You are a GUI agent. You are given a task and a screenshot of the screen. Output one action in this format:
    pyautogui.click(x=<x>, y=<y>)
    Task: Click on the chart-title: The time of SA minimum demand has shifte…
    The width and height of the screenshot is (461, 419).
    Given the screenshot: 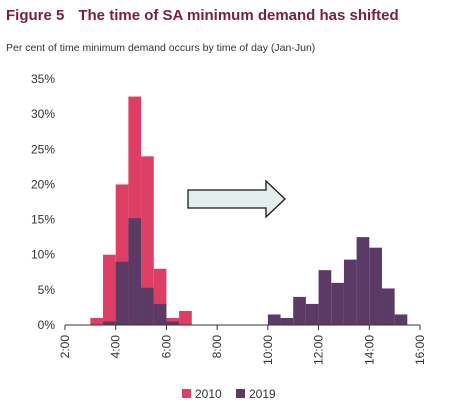 What is the action you would take?
    pyautogui.click(x=238, y=15)
    